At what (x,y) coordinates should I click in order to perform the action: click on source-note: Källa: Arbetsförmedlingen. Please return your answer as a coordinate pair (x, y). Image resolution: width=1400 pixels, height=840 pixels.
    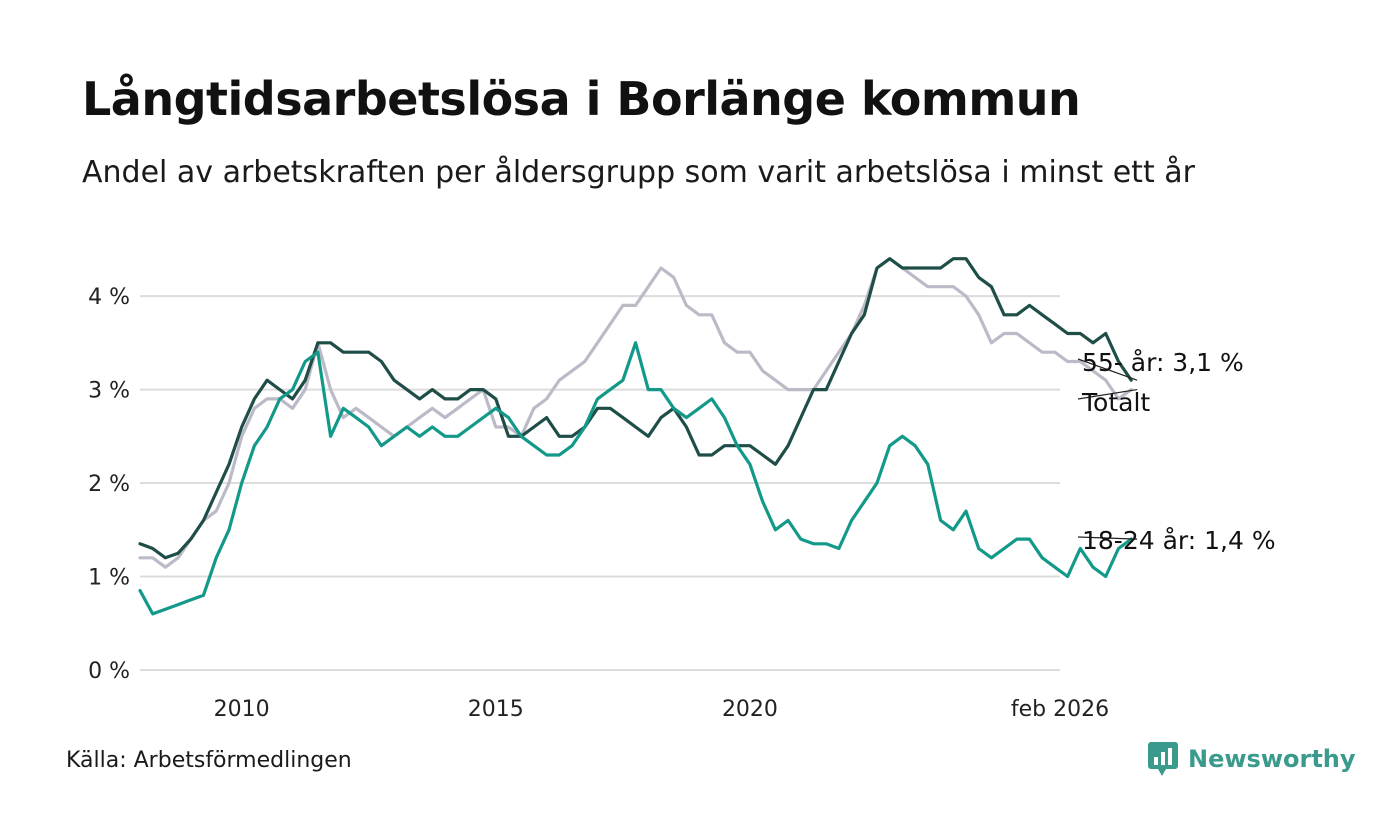
    Looking at the image, I should click on (209, 760).